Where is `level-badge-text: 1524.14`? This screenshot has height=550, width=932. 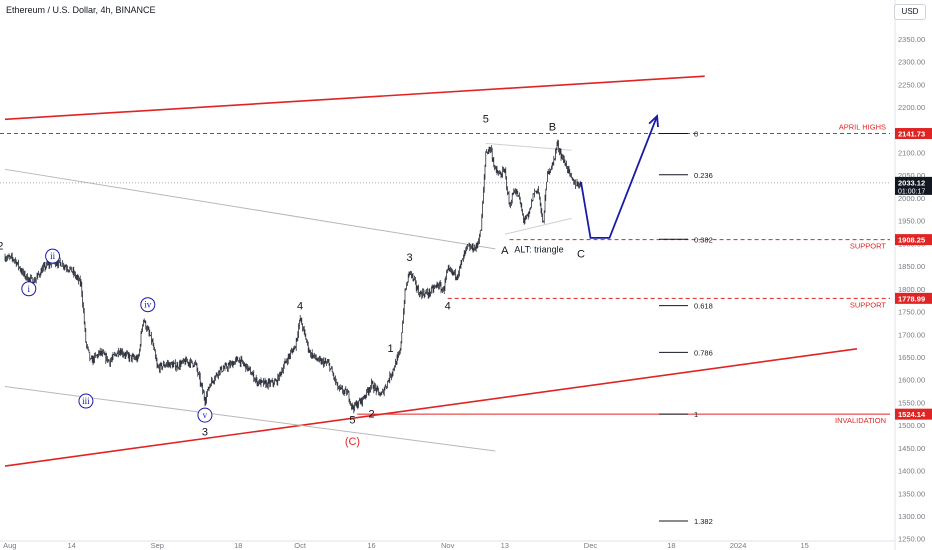
level-badge-text: 1524.14 is located at coordinates (912, 414).